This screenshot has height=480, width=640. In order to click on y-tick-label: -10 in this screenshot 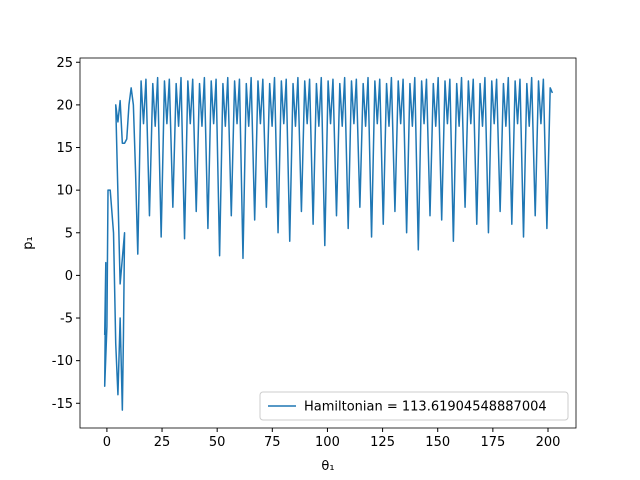, I will do `click(62, 361)`.